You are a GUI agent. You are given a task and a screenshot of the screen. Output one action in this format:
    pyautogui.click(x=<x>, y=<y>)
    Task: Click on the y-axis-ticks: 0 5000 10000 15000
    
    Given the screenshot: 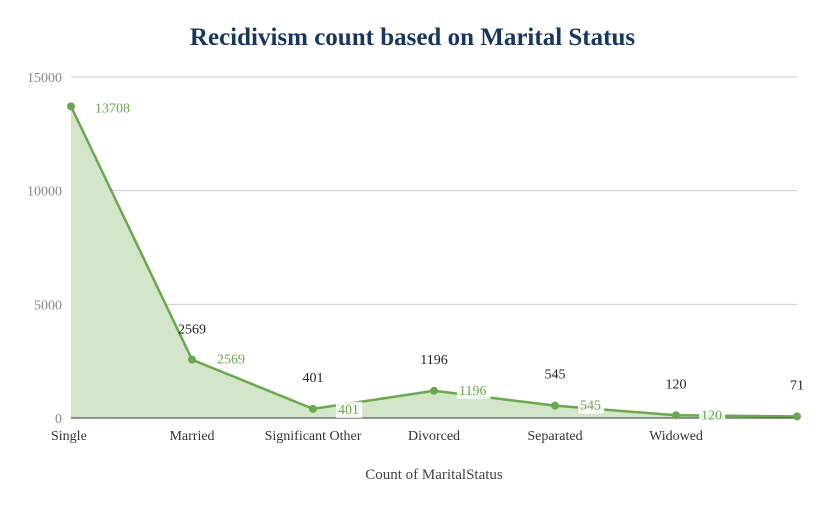 What is the action you would take?
    pyautogui.click(x=44, y=249)
    